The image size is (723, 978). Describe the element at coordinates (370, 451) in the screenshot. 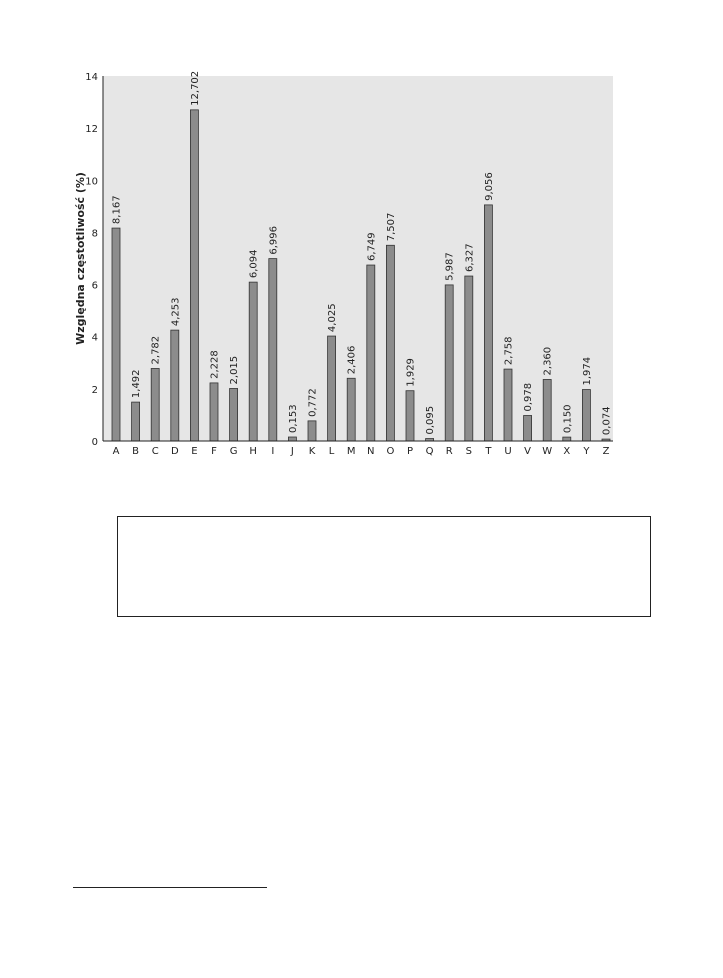

I see `x-tick-label: N` at that location.